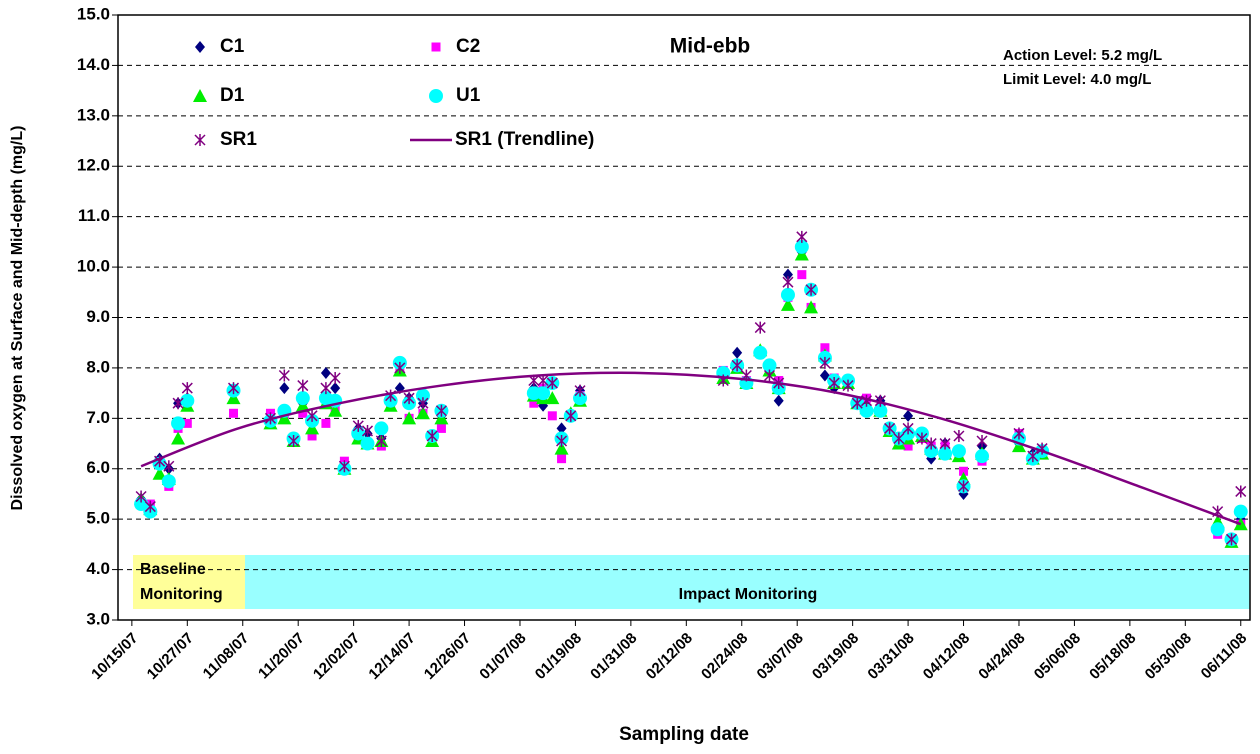 The image size is (1260, 754). I want to click on legend-label: C1, so click(232, 46).